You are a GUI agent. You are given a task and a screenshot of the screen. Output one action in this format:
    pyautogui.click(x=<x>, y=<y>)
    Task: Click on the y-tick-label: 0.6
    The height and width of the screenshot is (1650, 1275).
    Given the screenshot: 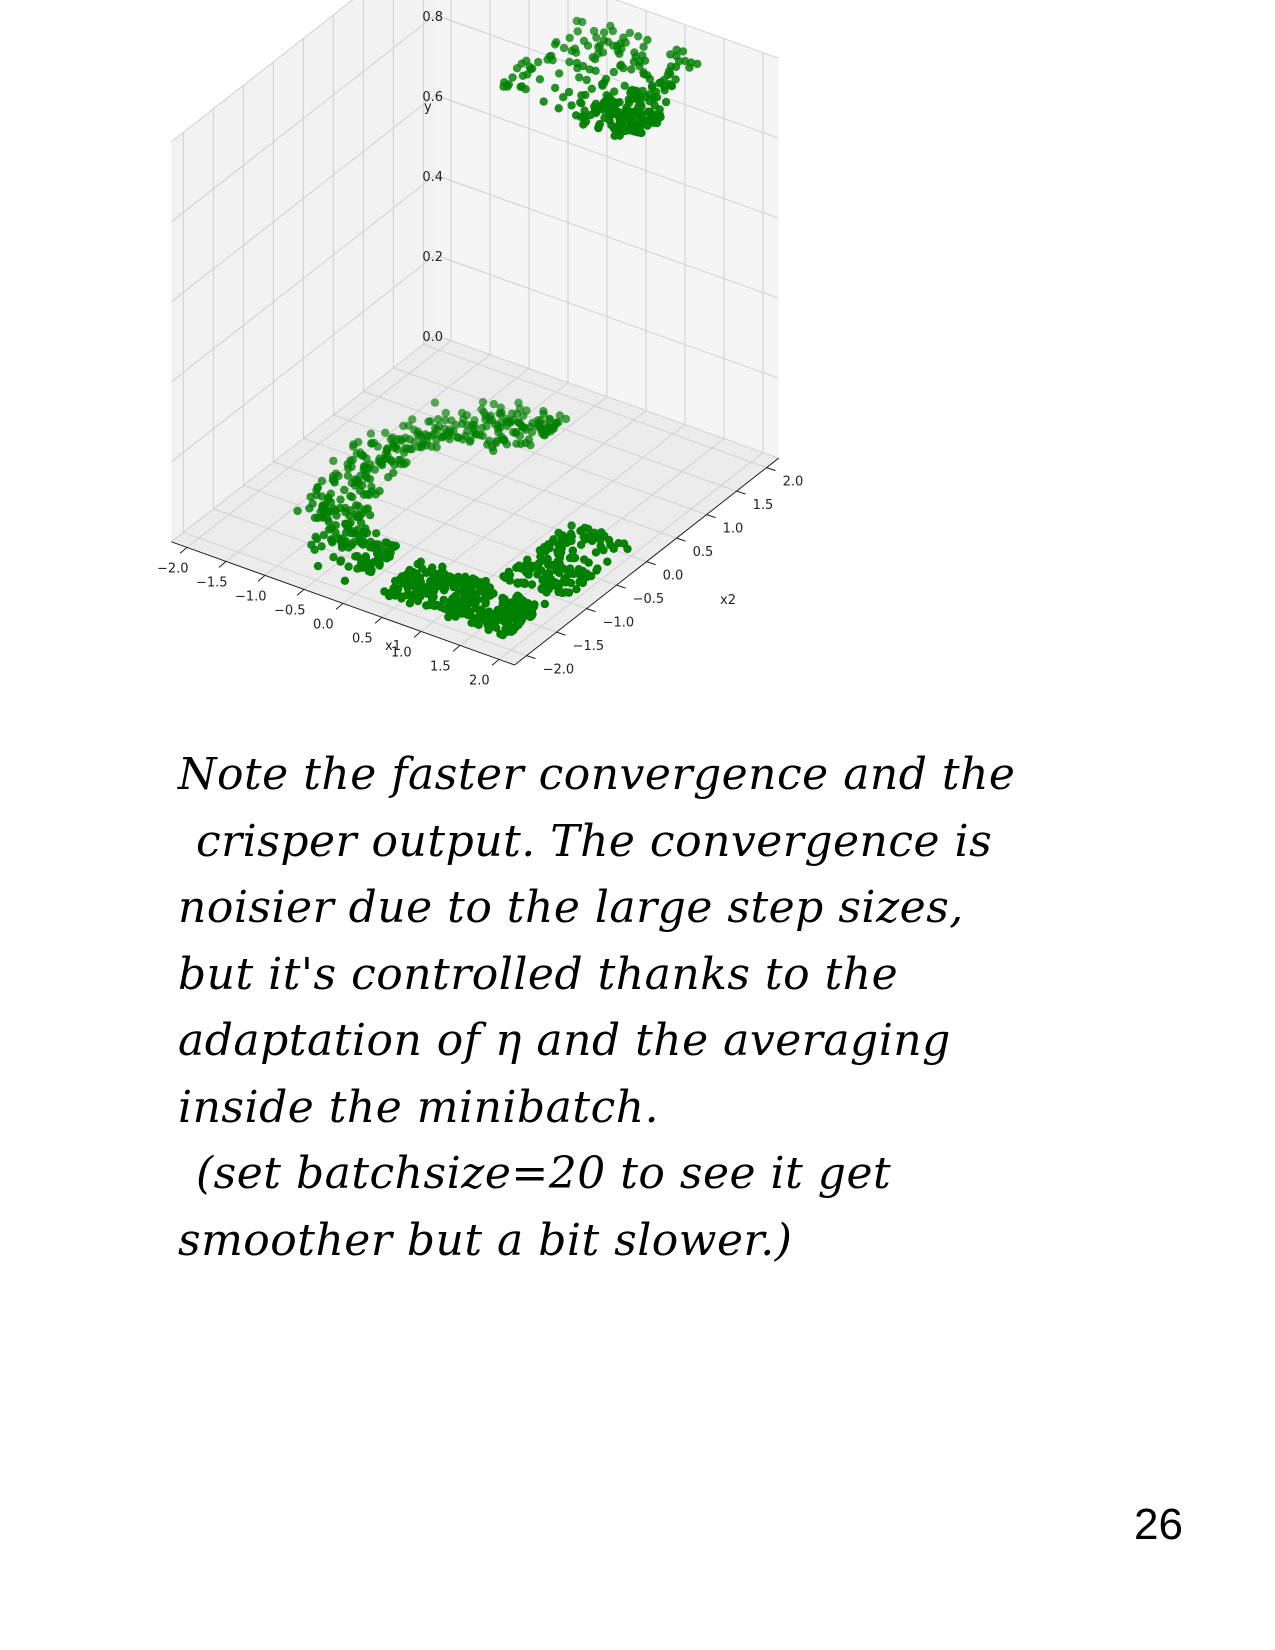 What is the action you would take?
    pyautogui.click(x=432, y=97)
    